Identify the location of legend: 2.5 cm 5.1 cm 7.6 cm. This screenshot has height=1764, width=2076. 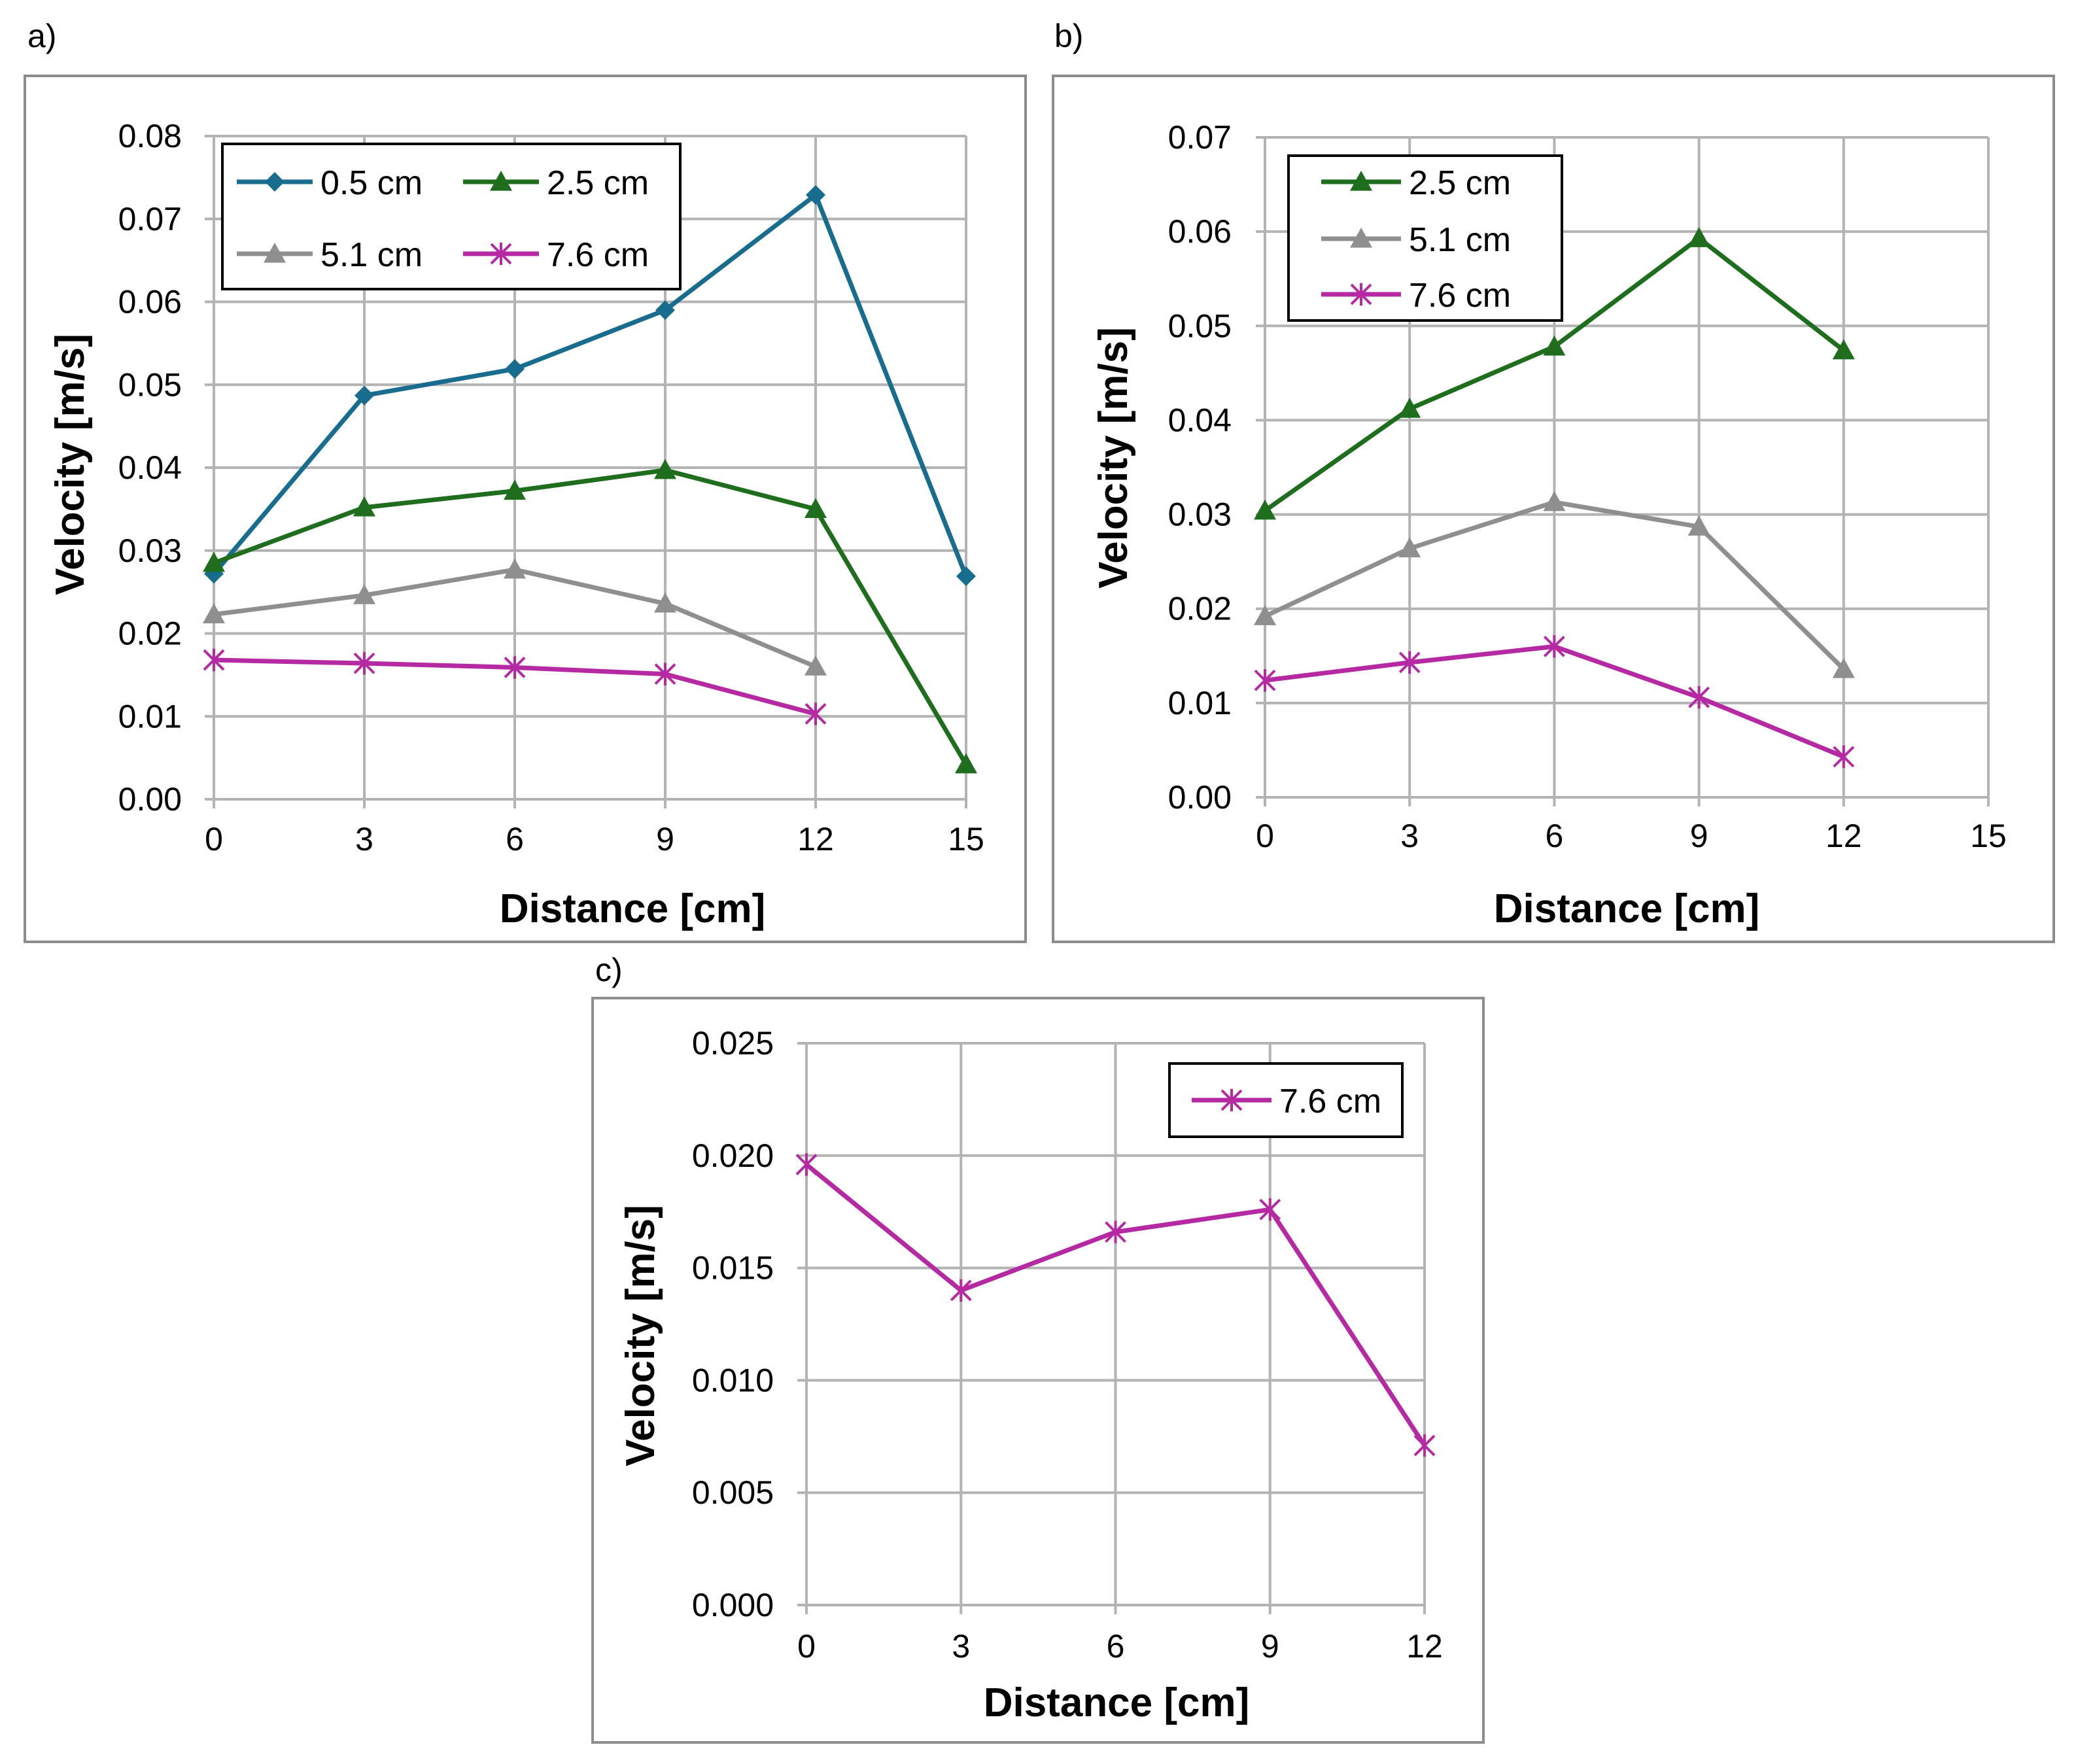
(1425, 238).